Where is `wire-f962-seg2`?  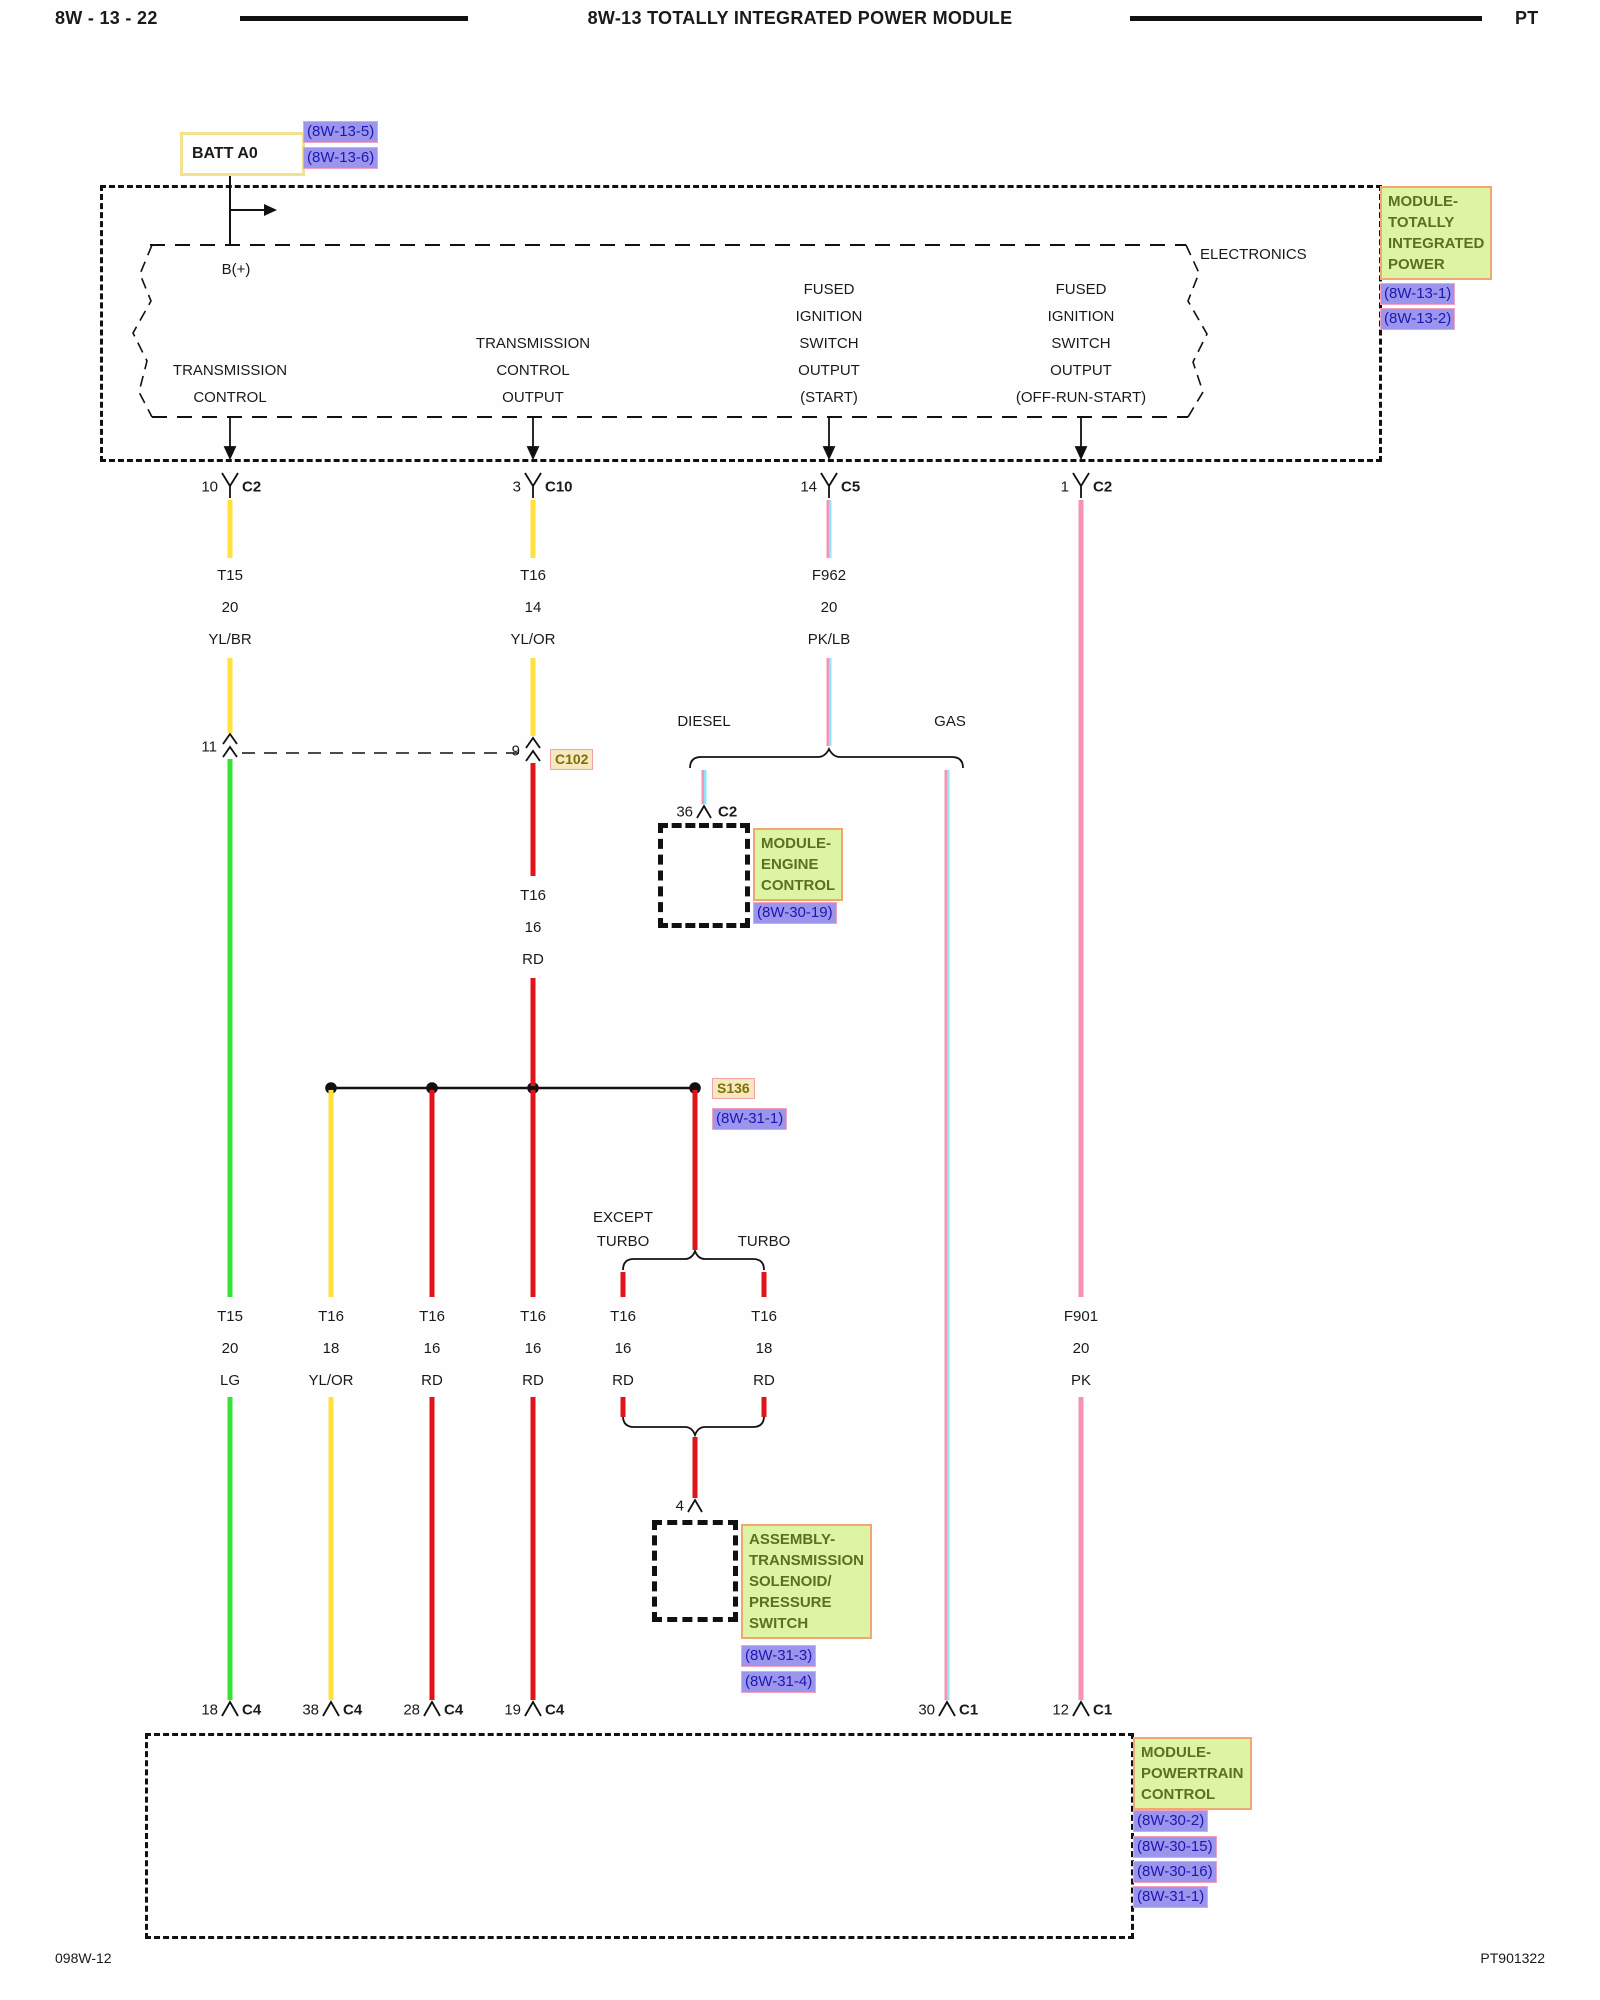
wire-f962-seg2 is located at coordinates (829, 702).